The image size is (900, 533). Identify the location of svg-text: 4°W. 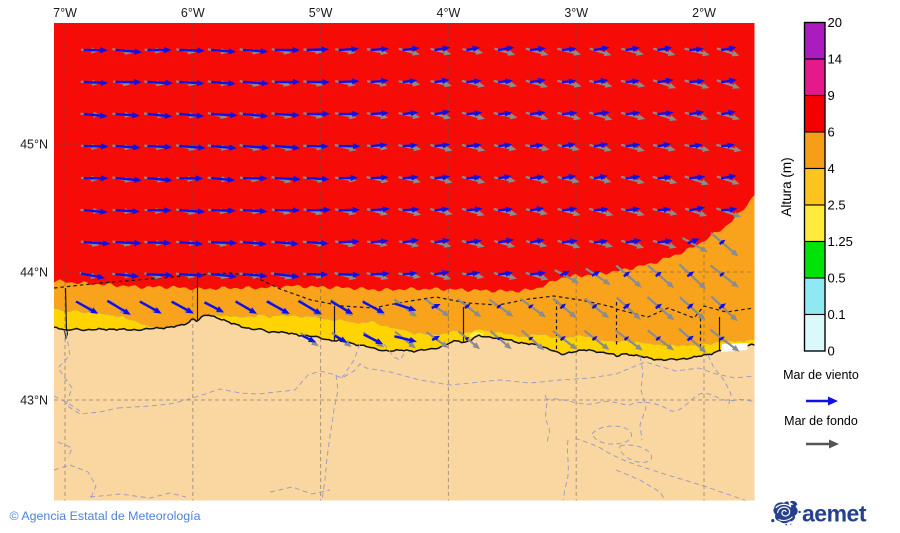
(449, 13).